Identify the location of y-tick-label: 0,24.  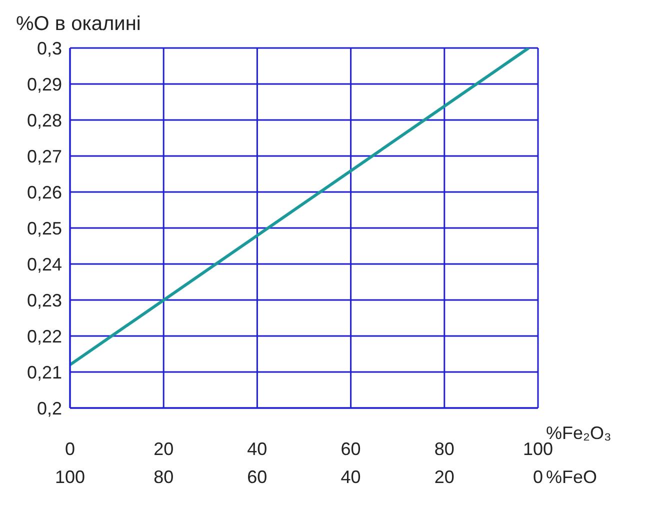
(44, 264).